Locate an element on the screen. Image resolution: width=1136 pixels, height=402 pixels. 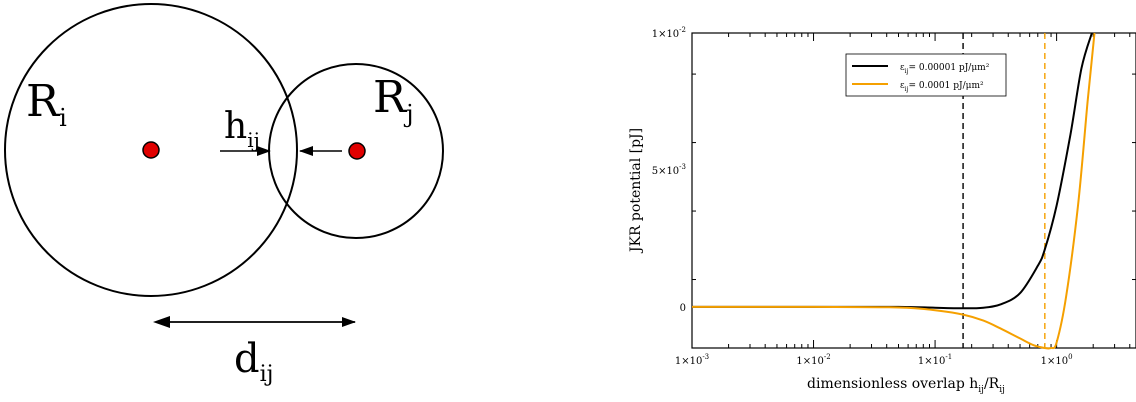
x-tick-labels: 1×10⁻³ 1×10⁻² 1×10⁻¹ 1×100 is located at coordinates (874, 360).